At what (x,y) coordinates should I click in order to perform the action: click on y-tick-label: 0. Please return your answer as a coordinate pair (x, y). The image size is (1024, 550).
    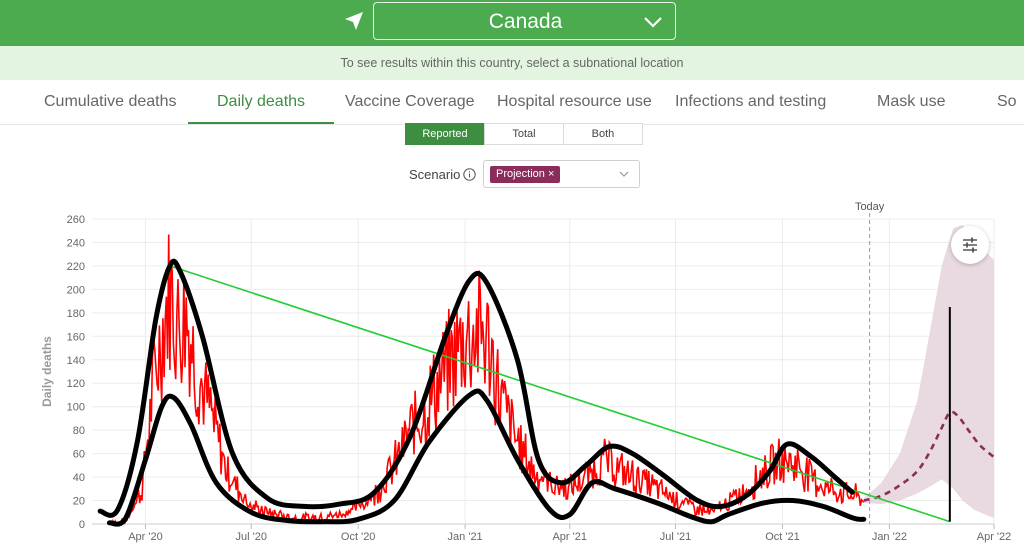
    Looking at the image, I should click on (82, 525).